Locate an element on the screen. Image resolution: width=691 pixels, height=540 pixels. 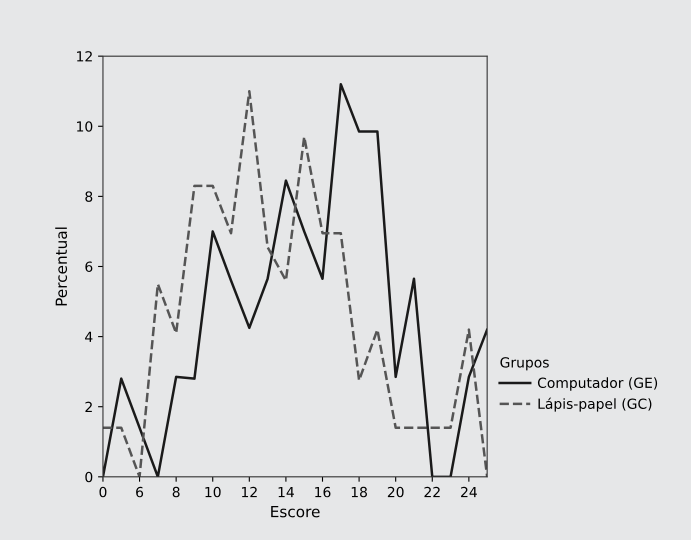
x-tick-label: 22 is located at coordinates (432, 492).